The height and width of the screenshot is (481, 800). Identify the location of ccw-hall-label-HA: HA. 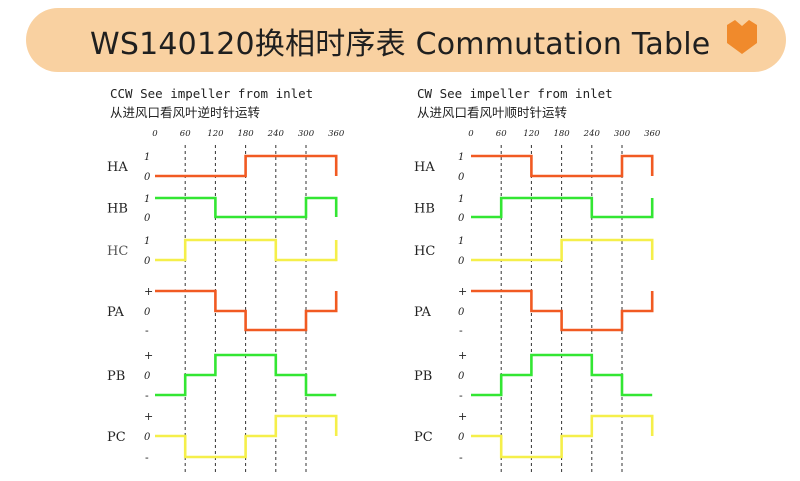
(117, 167).